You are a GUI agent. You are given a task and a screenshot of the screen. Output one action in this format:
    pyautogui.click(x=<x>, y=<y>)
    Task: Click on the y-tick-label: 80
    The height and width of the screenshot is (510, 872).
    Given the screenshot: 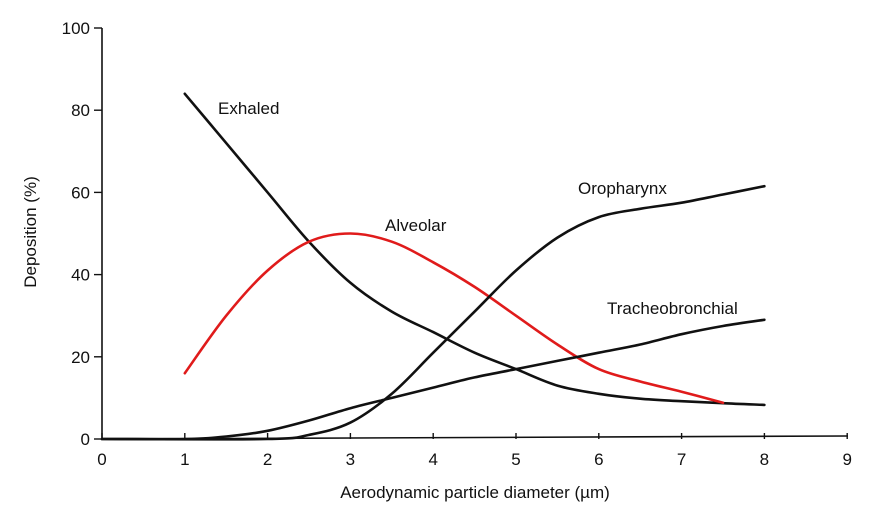 What is the action you would take?
    pyautogui.click(x=80, y=110)
    